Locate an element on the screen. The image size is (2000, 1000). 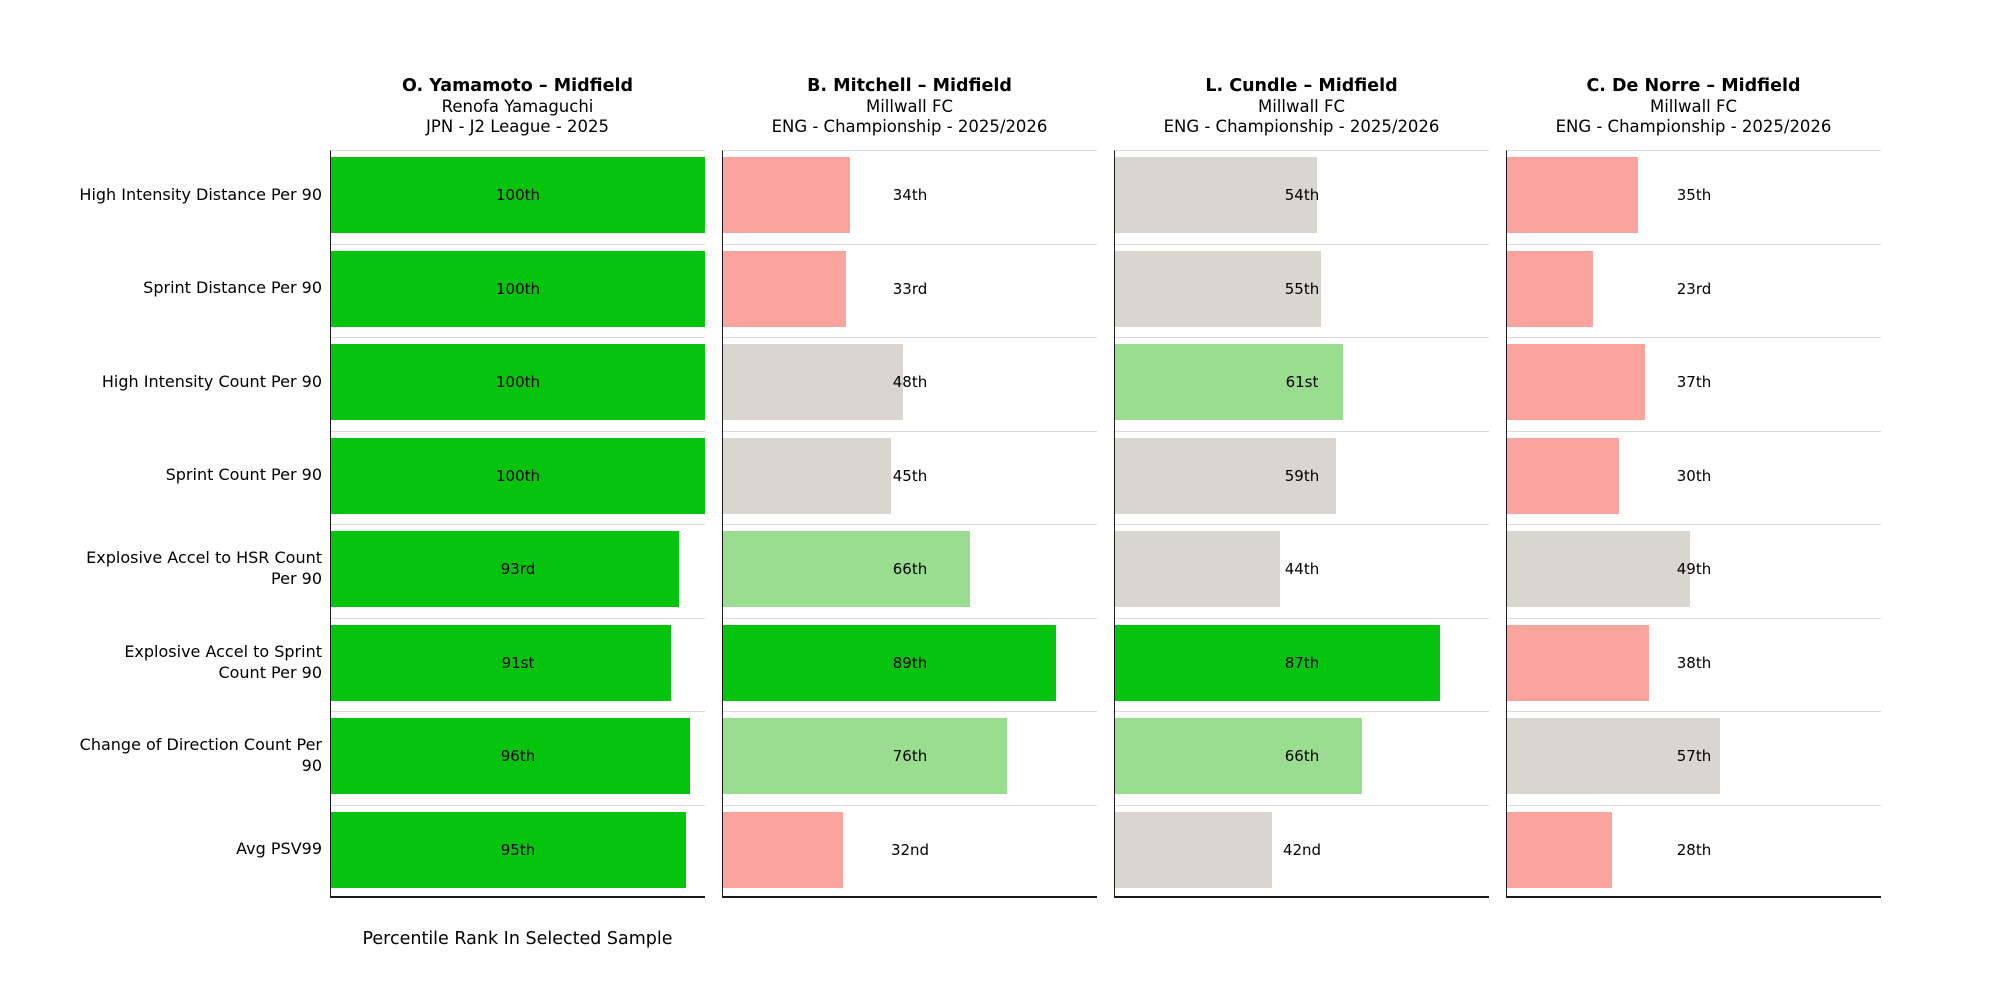
bar-row: 34th is located at coordinates (910, 198).